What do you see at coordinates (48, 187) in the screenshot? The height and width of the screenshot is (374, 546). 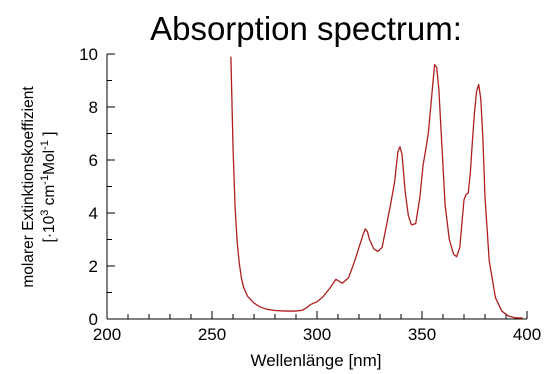 I see `y-axis-label-line2: [·103 cm-1Mol-1 ]` at bounding box center [48, 187].